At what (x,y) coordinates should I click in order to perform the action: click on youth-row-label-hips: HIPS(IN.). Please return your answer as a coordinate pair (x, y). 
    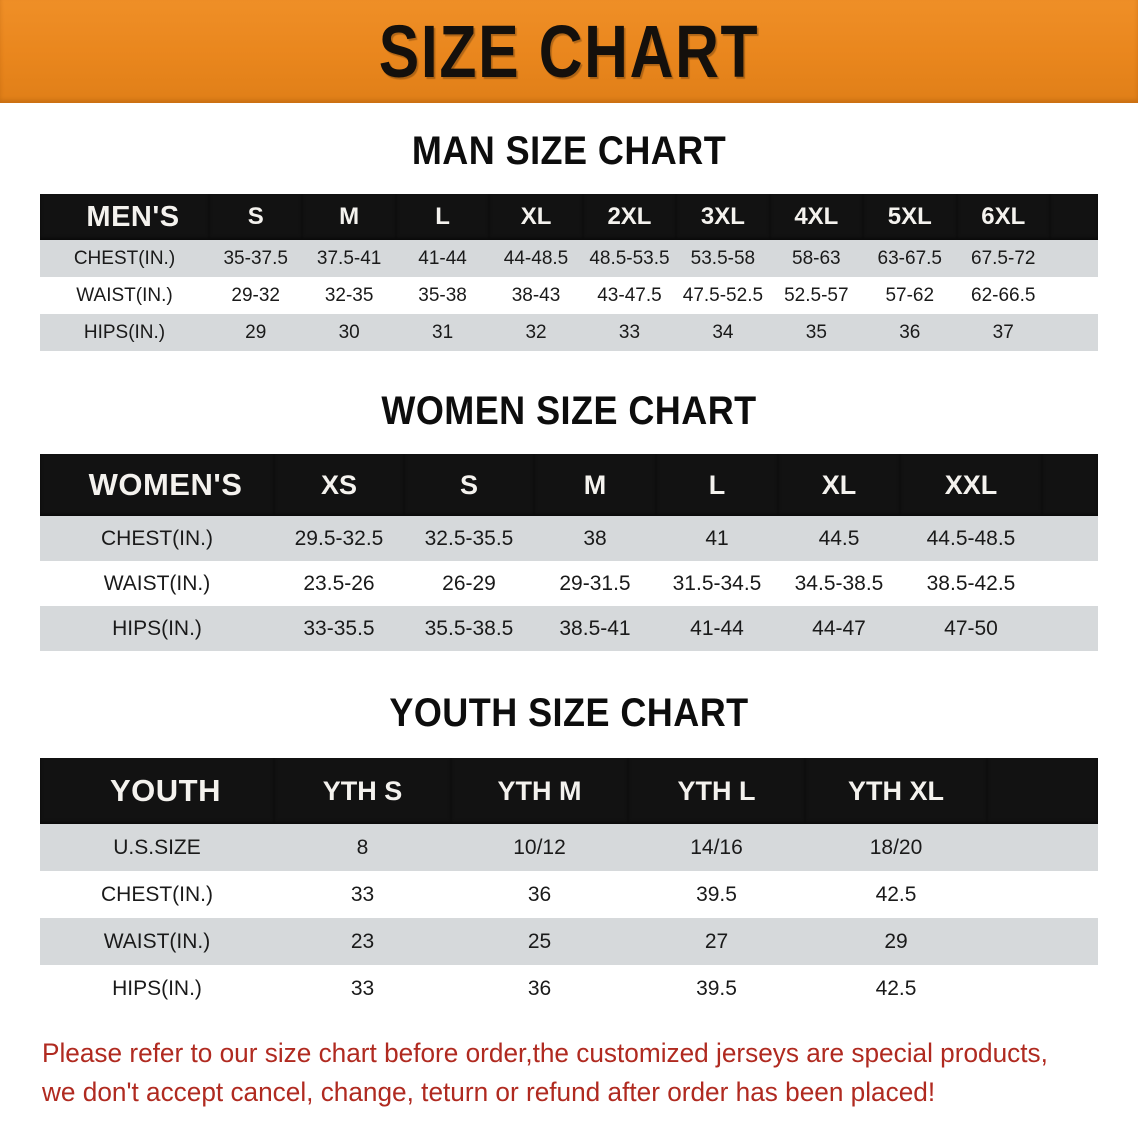
    Looking at the image, I should click on (157, 988).